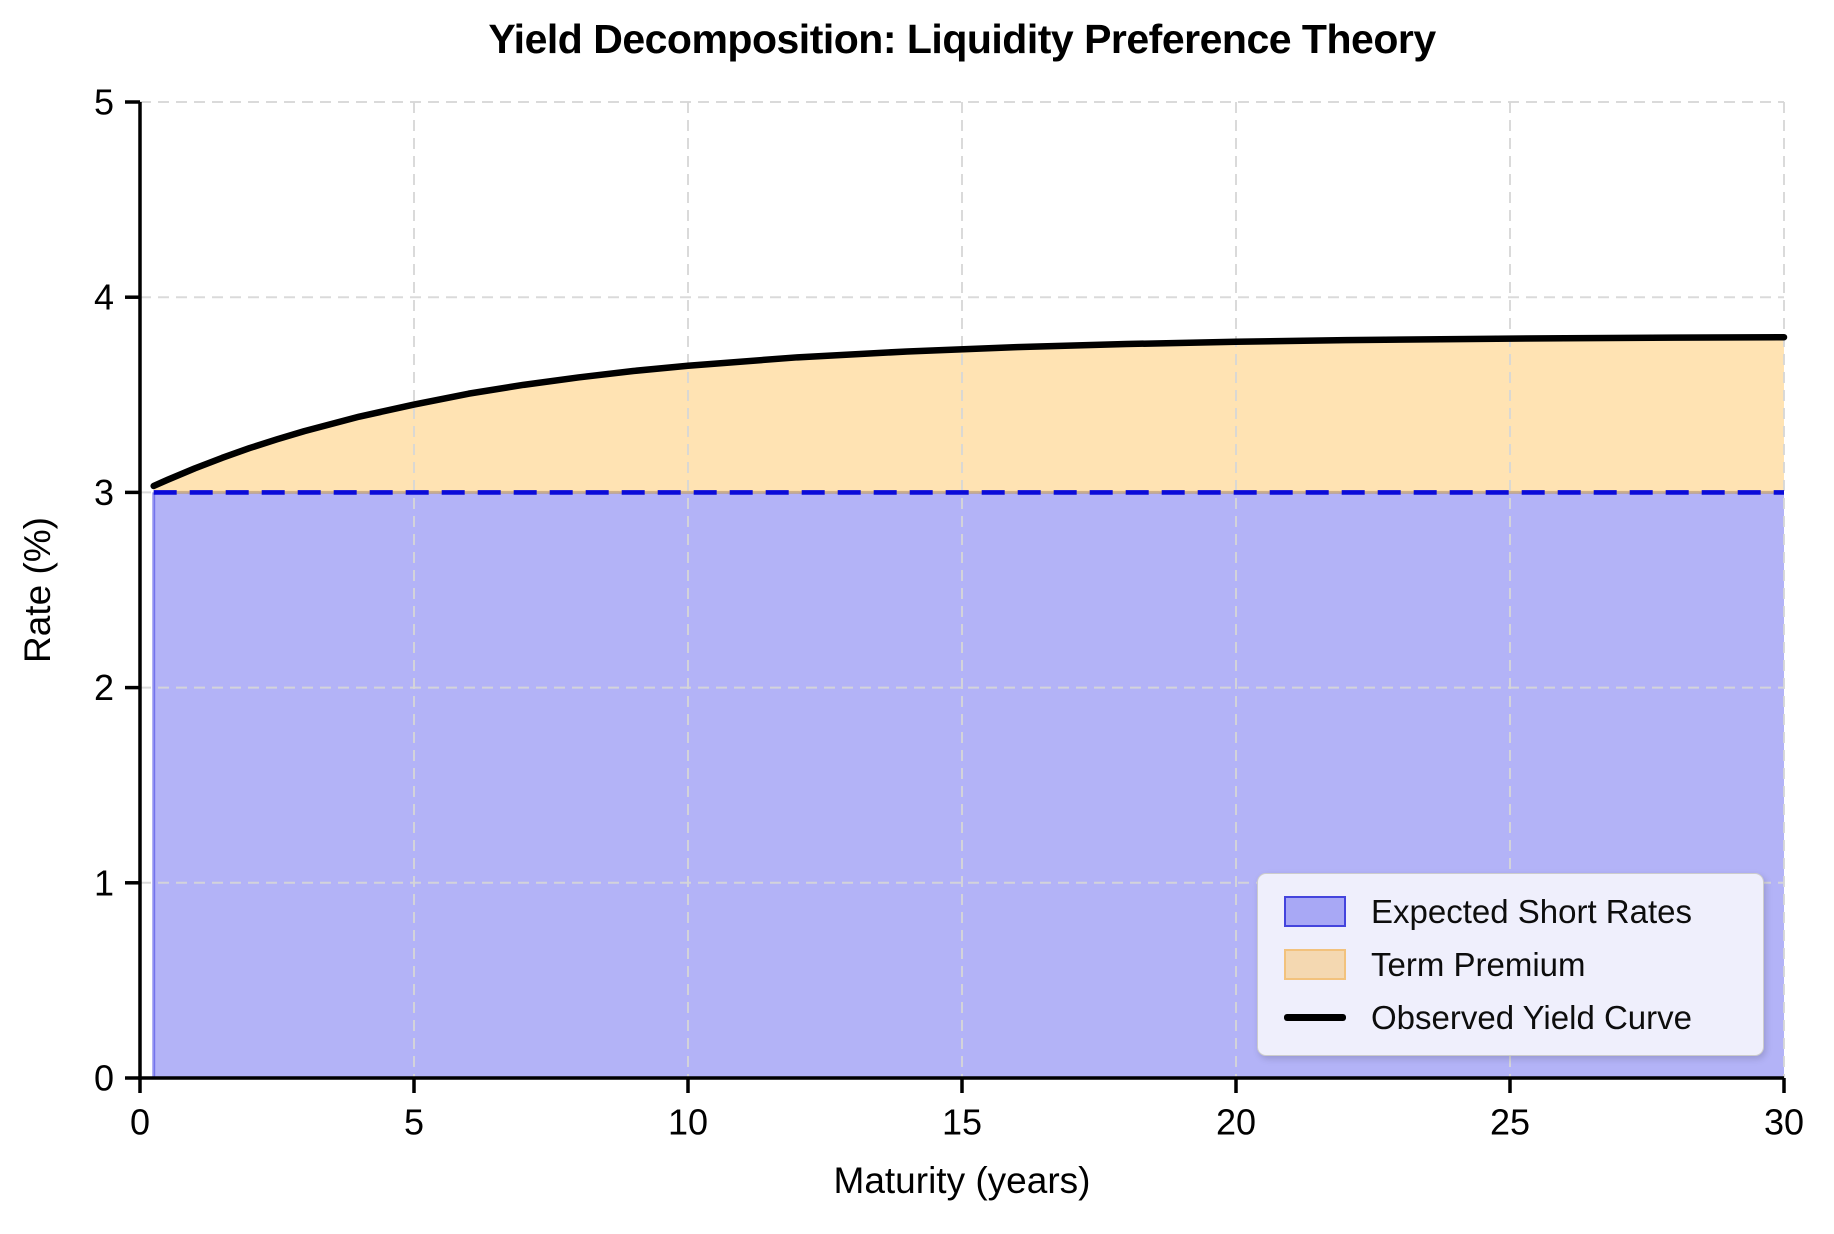 The image size is (1834, 1234). Describe the element at coordinates (1510, 1121) in the screenshot. I see `x-tick-label-25: 25` at that location.